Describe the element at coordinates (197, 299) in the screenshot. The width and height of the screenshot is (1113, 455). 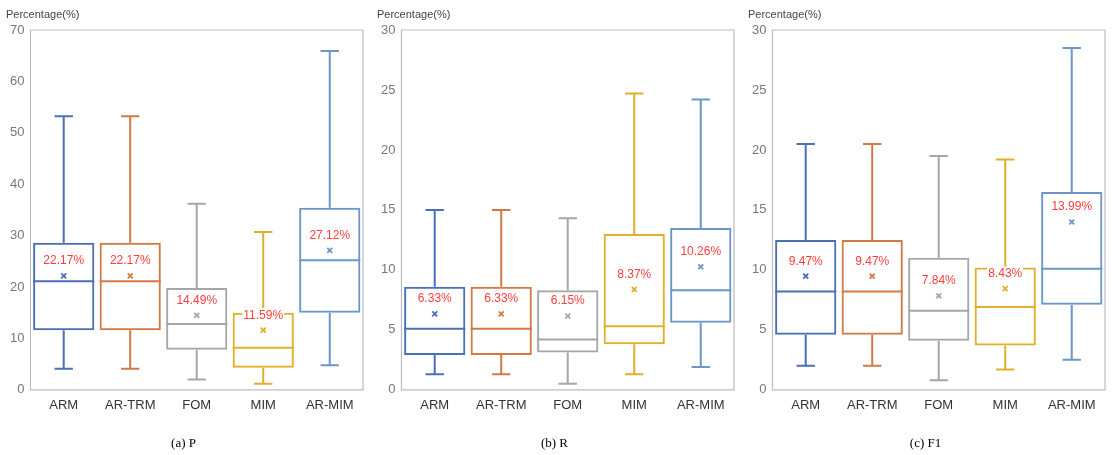
I see `annotation: 14.49%` at that location.